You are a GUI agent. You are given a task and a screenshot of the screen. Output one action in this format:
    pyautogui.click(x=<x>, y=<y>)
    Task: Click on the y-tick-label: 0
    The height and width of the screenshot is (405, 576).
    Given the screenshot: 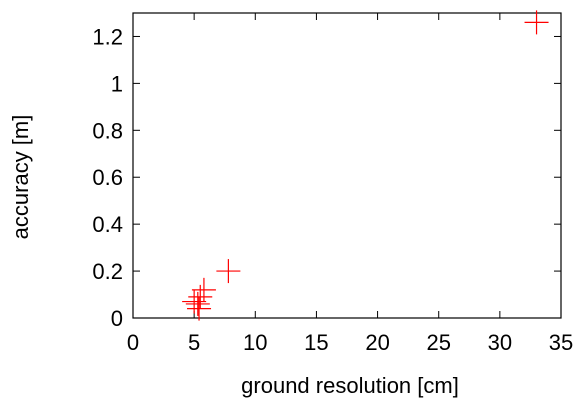 What is the action you would take?
    pyautogui.click(x=117, y=318)
    